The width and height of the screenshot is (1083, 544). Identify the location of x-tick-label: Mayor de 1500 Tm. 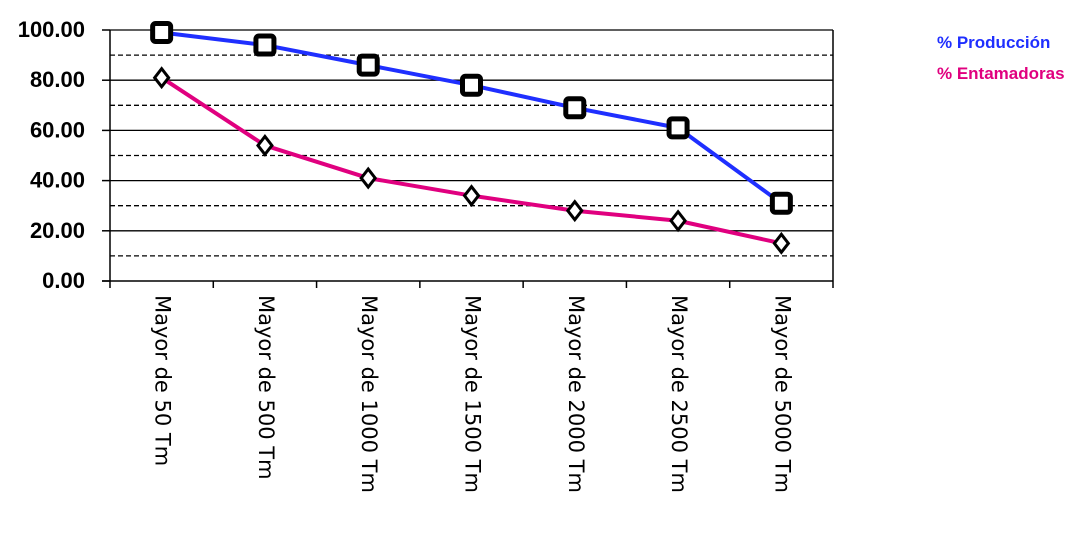
(473, 394).